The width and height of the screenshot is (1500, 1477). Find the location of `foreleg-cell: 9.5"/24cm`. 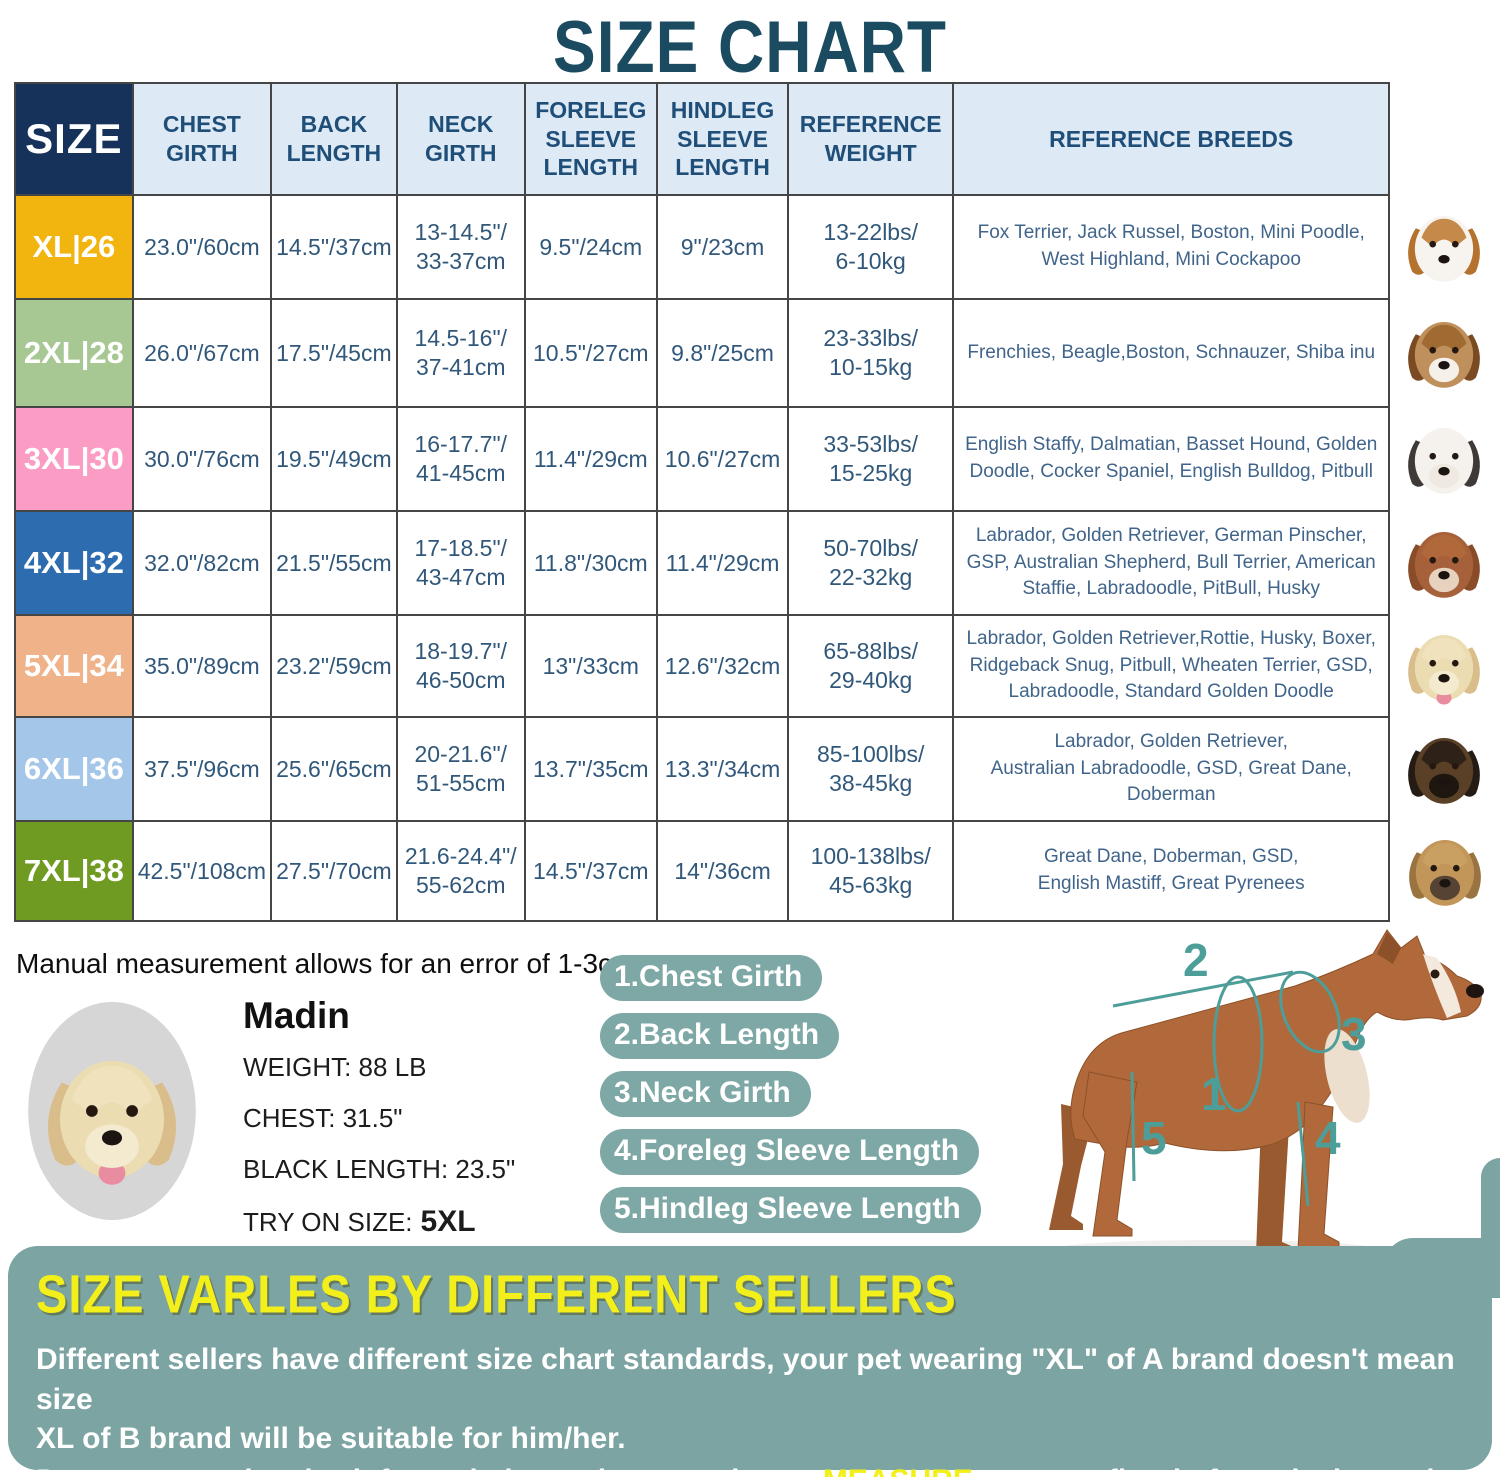

foreleg-cell: 9.5"/24cm is located at coordinates (590, 247).